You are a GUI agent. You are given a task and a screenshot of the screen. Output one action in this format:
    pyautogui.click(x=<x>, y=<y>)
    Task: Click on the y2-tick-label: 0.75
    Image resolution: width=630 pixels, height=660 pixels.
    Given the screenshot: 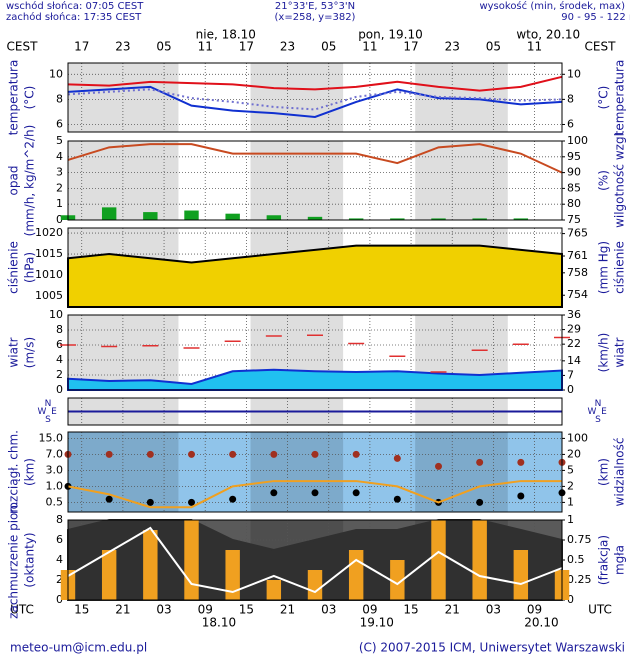 What is the action you would take?
    pyautogui.click(x=579, y=539)
    